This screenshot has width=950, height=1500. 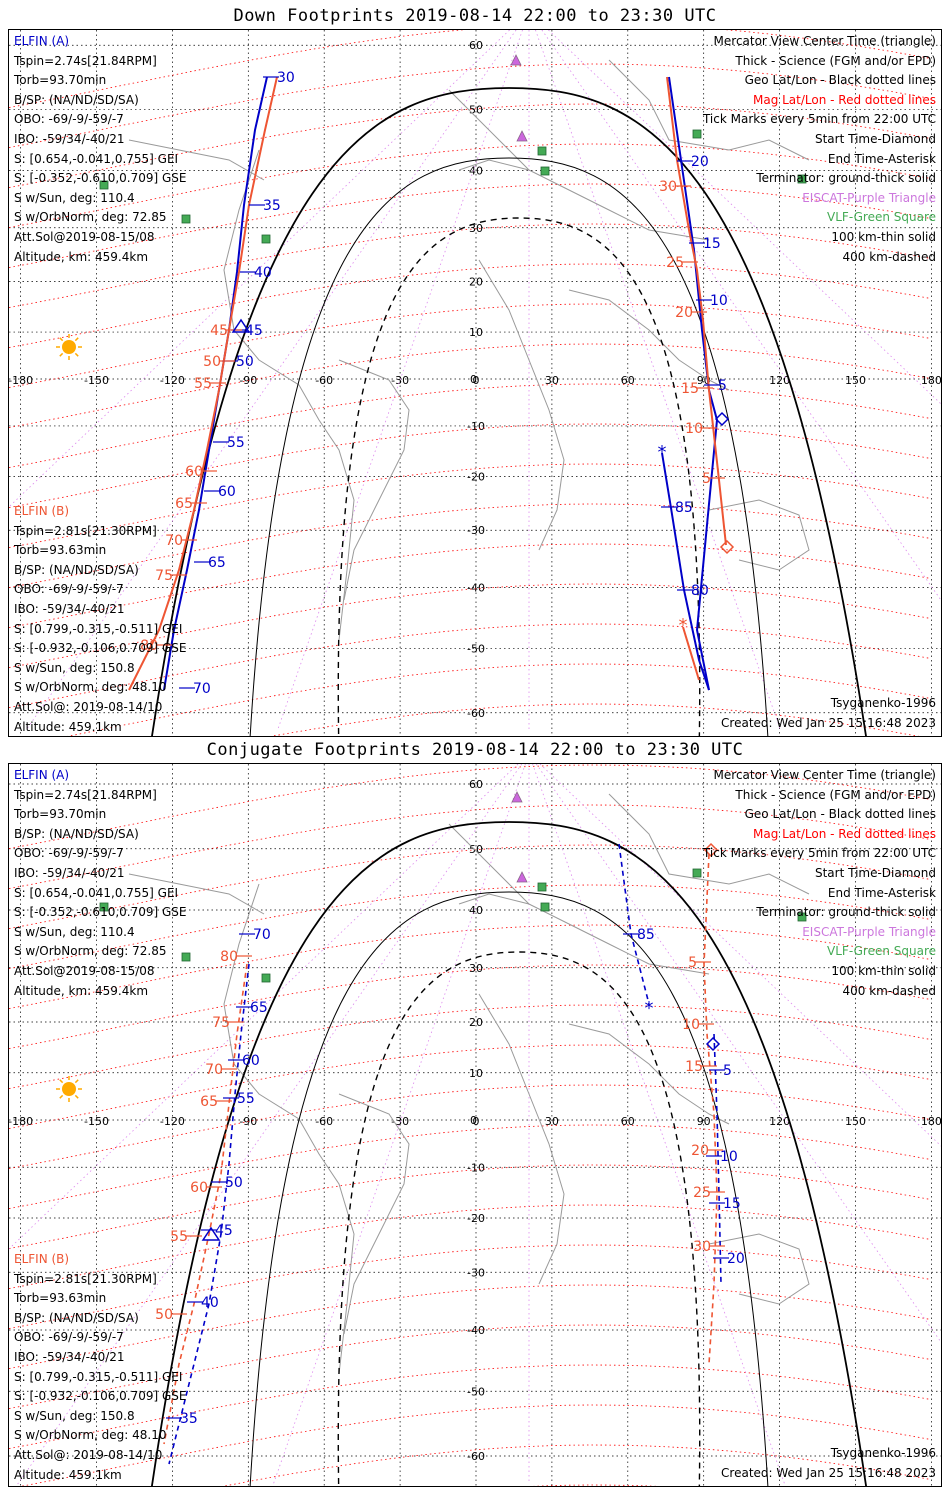 I want to click on elfin-b-track-right-south, so click(x=691, y=653).